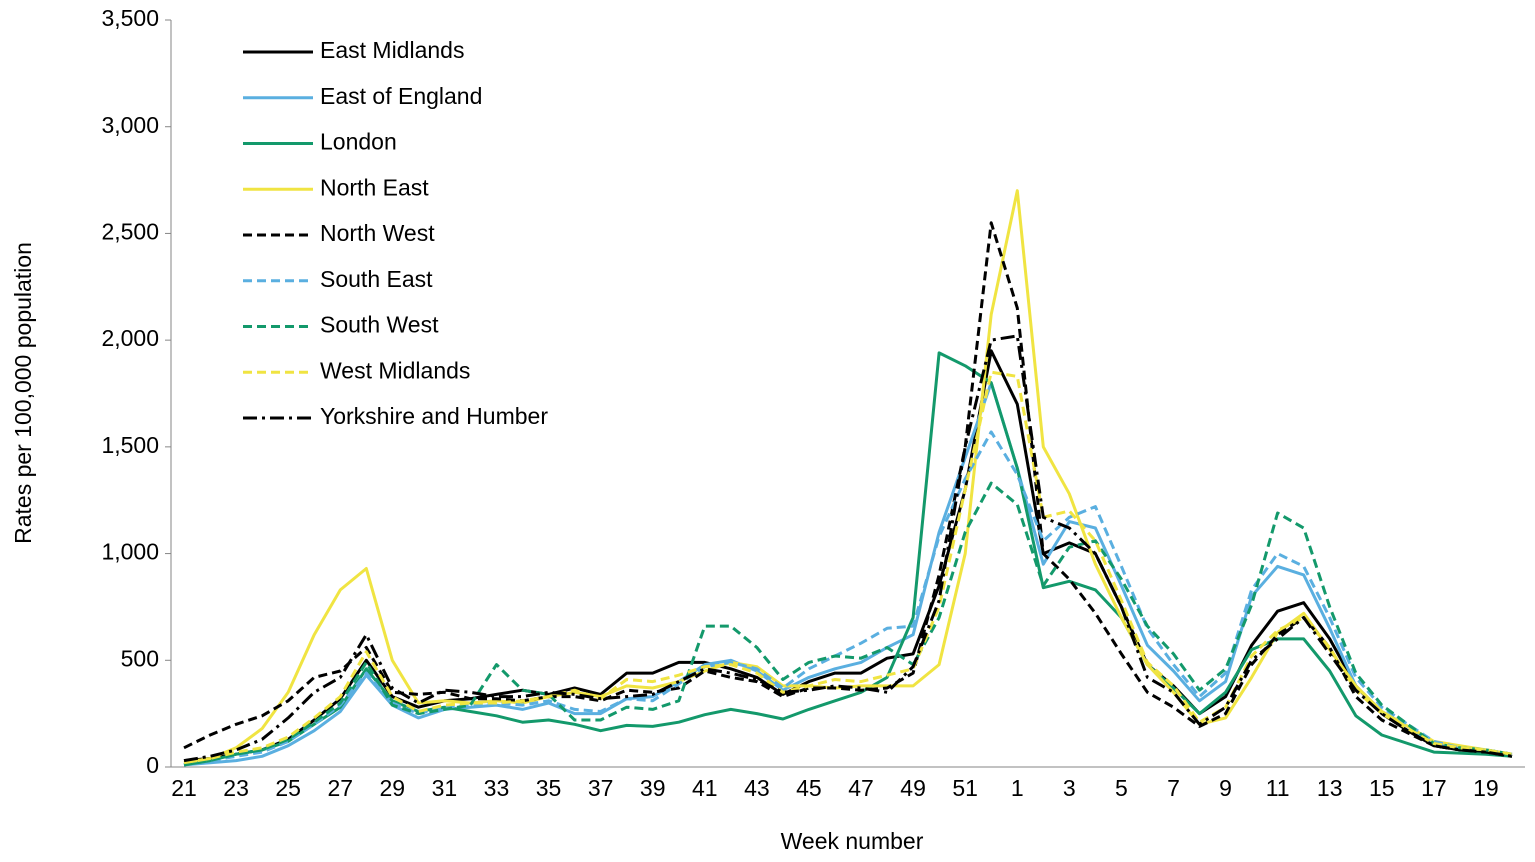 This screenshot has height=862, width=1535. Describe the element at coordinates (395, 370) in the screenshot. I see `legend-label: West Midlands` at that location.